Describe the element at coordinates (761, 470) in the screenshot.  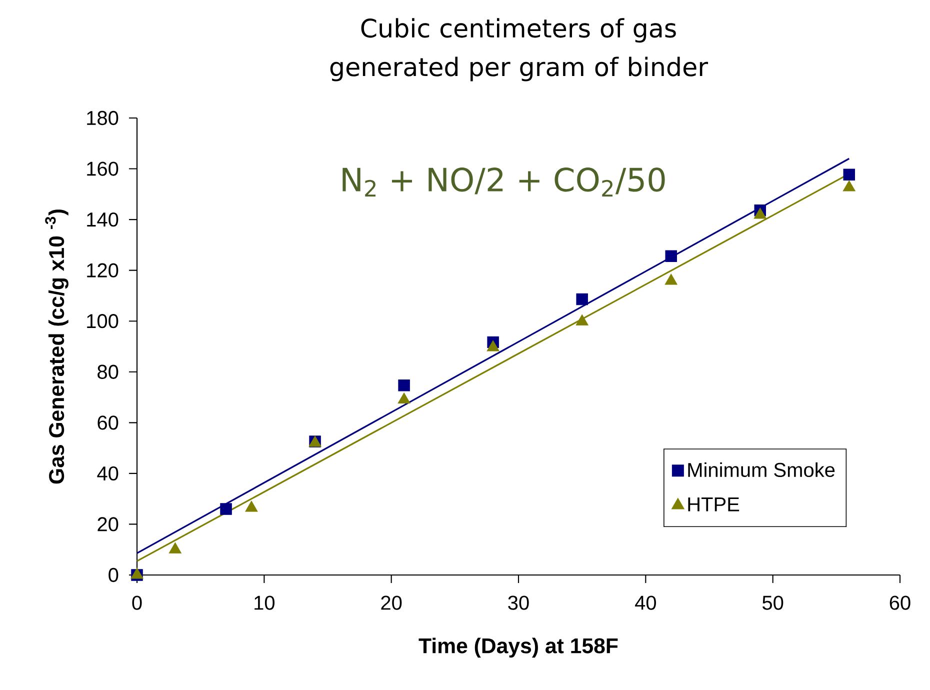
I see `legend-label: Minimum Smoke` at that location.